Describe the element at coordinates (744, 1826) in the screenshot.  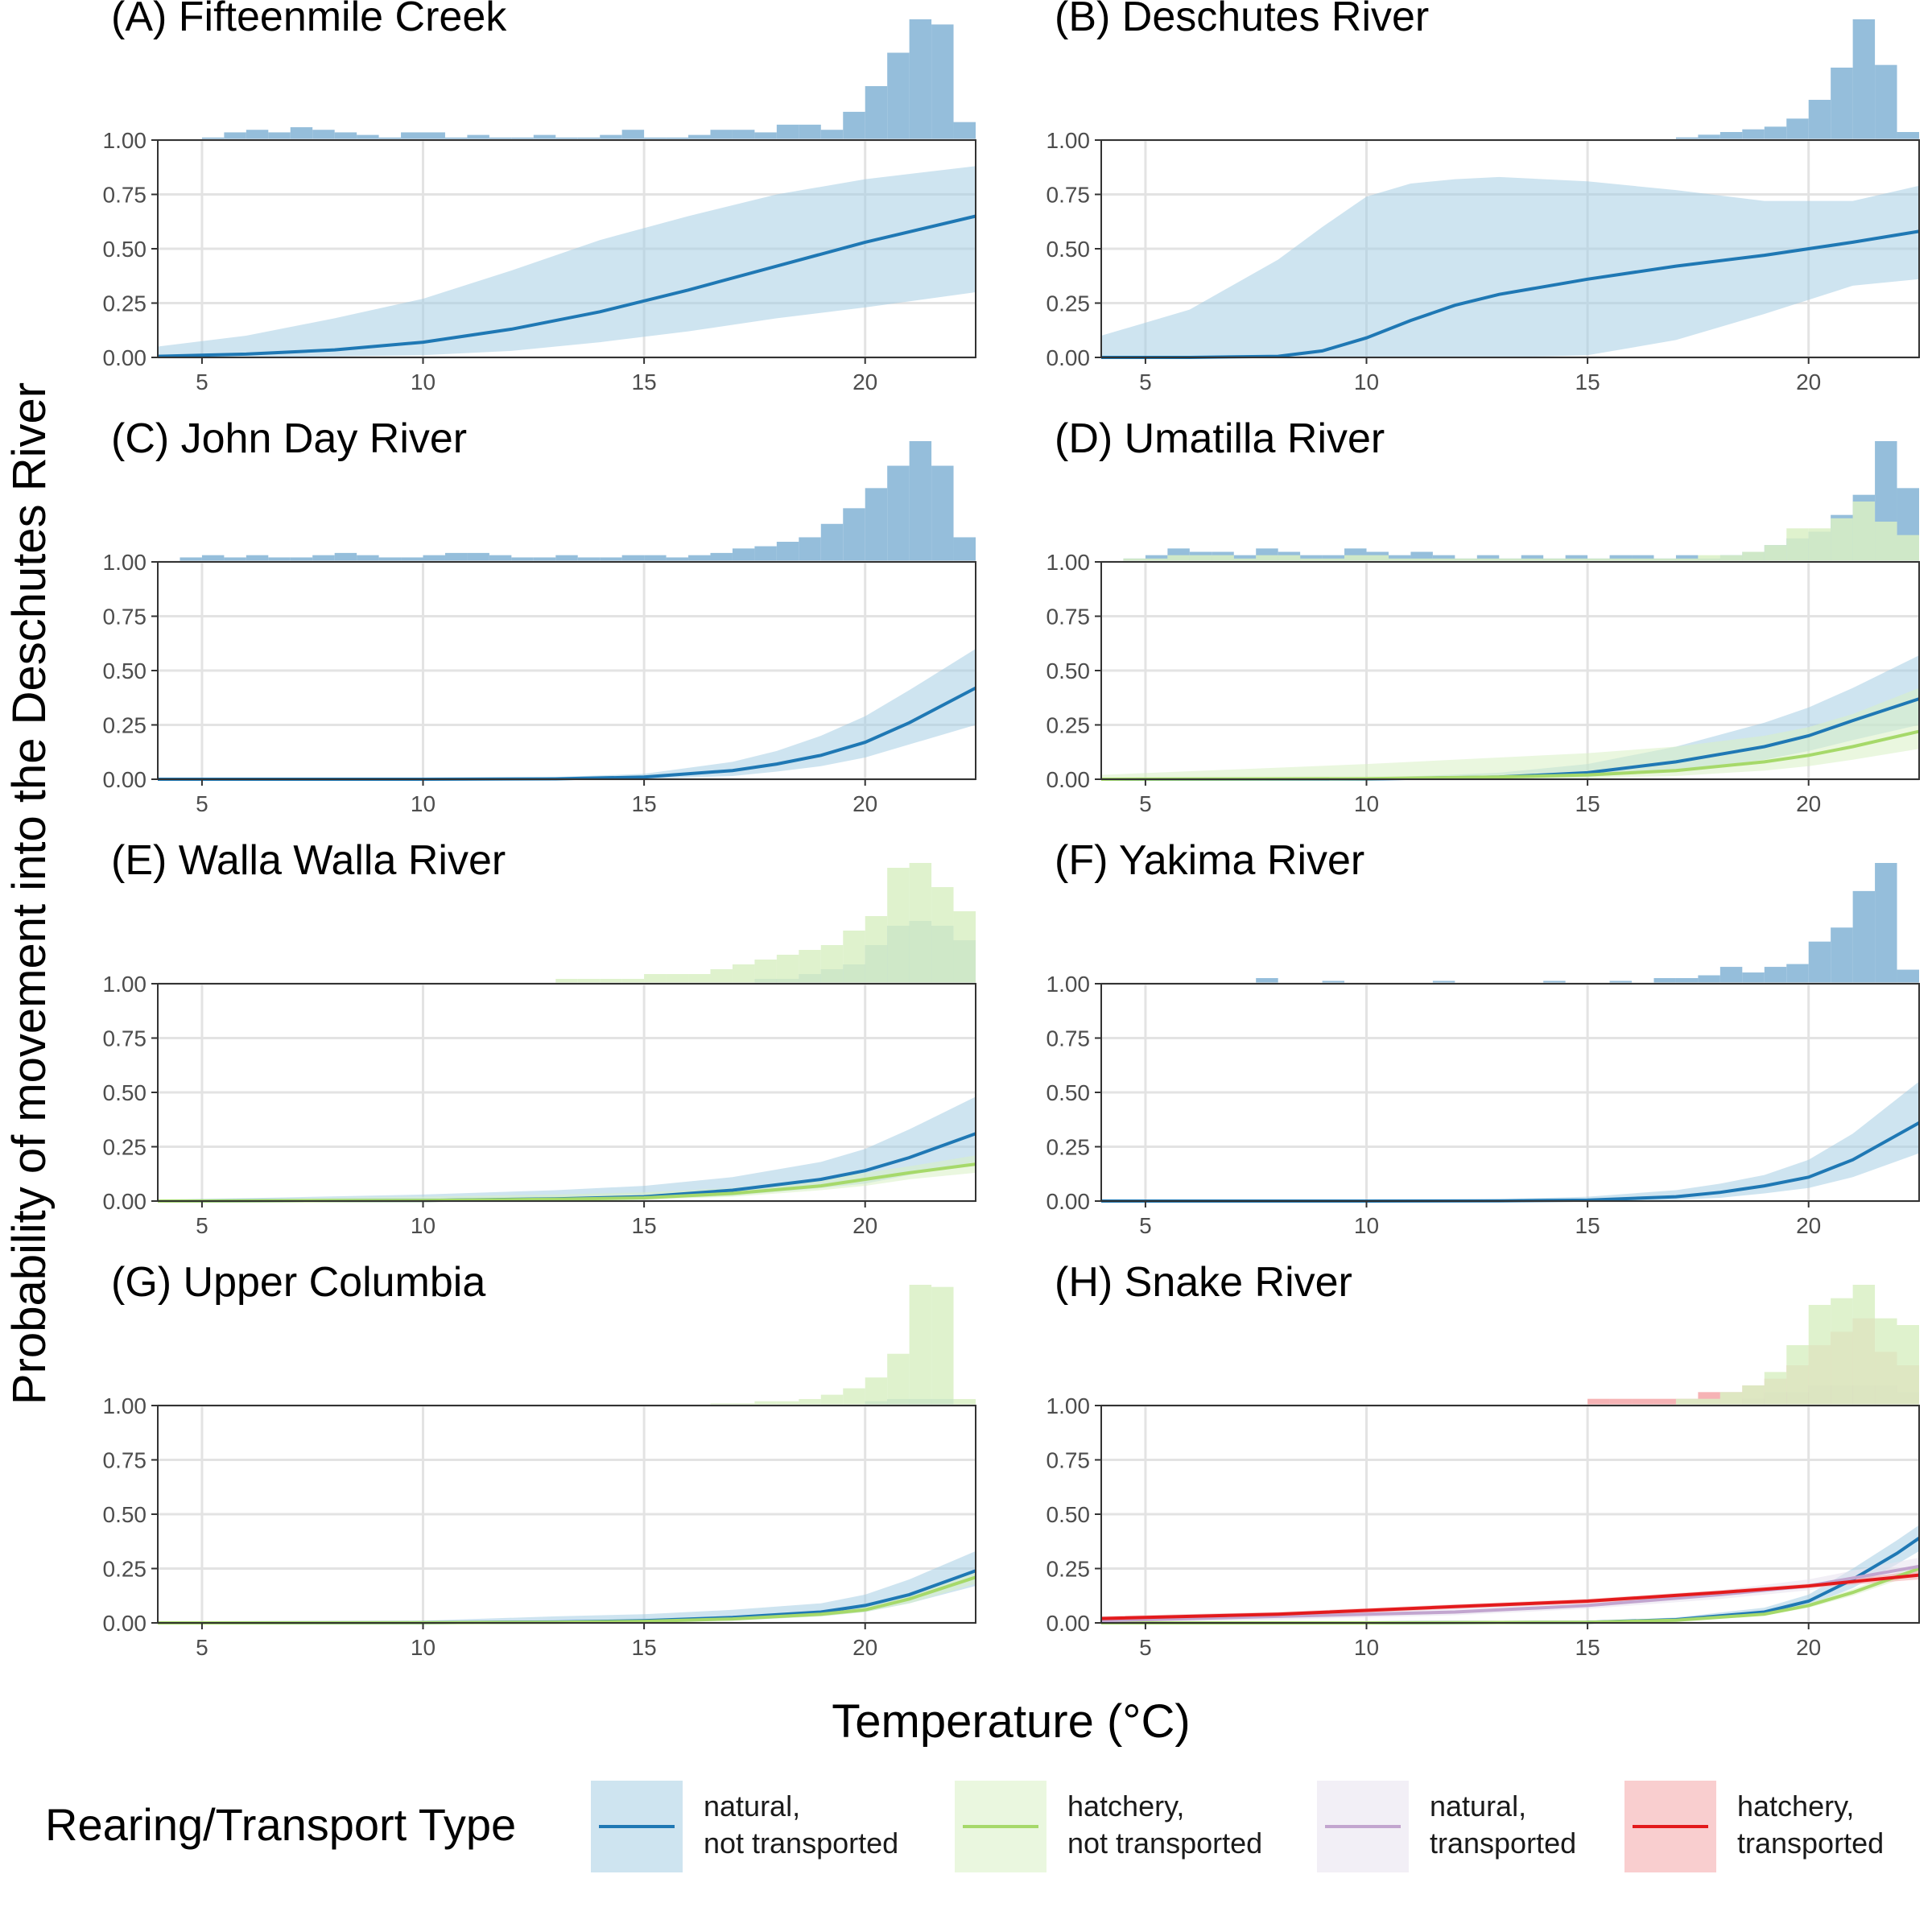
I see `legend-entry-nn: natural, not transported` at that location.